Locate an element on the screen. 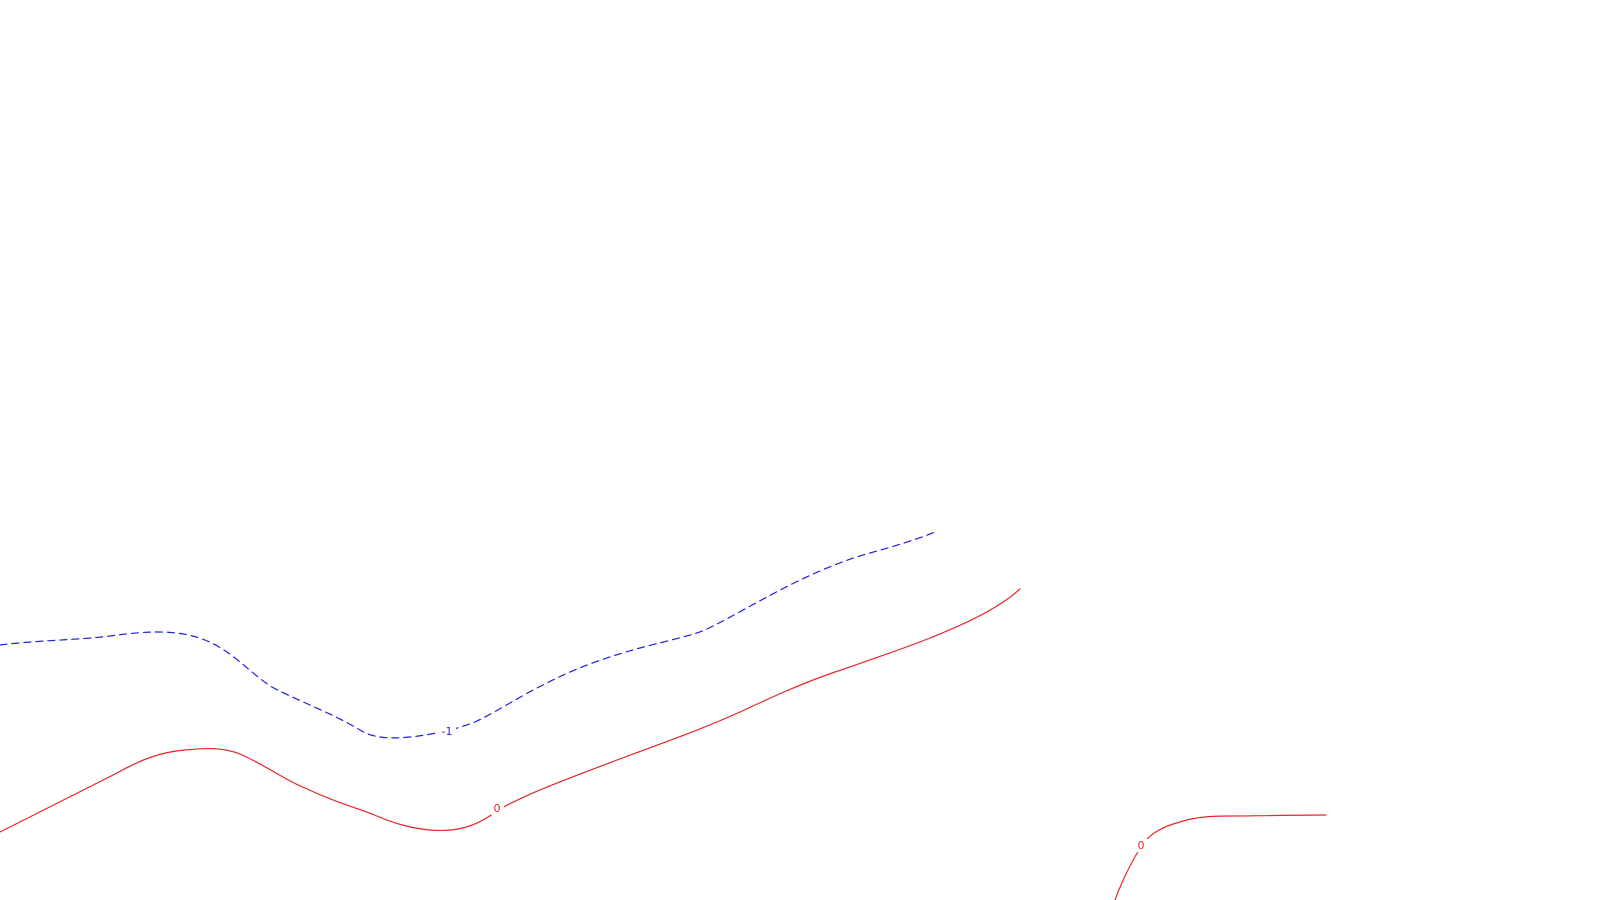 This screenshot has height=900, width=1600. contour-line-minus-1: -1 is located at coordinates (468, 635).